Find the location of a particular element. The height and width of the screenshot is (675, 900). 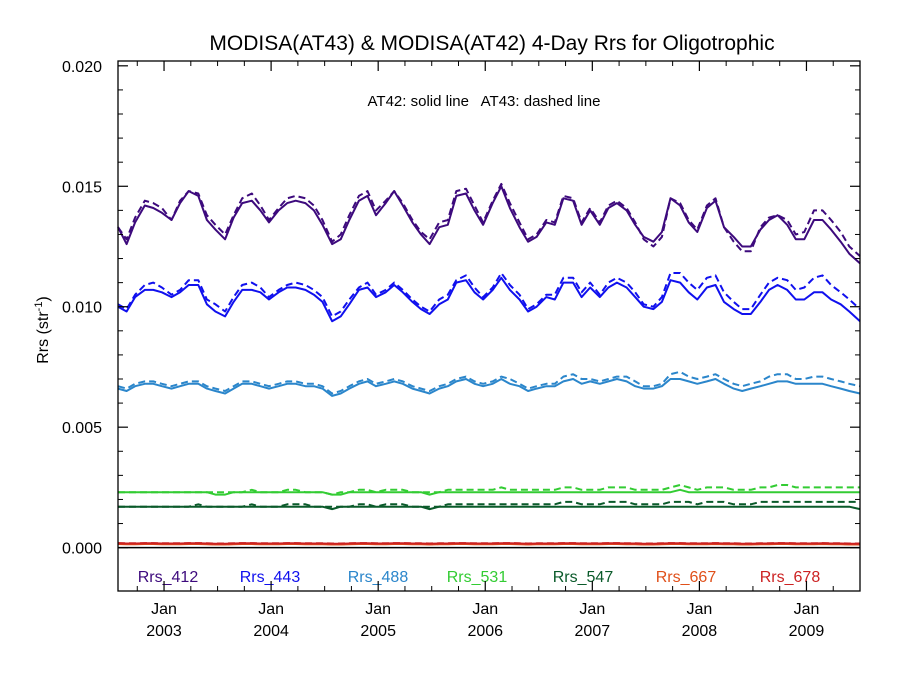

y-axis-label: Rrs (str-1) is located at coordinates (42, 330).